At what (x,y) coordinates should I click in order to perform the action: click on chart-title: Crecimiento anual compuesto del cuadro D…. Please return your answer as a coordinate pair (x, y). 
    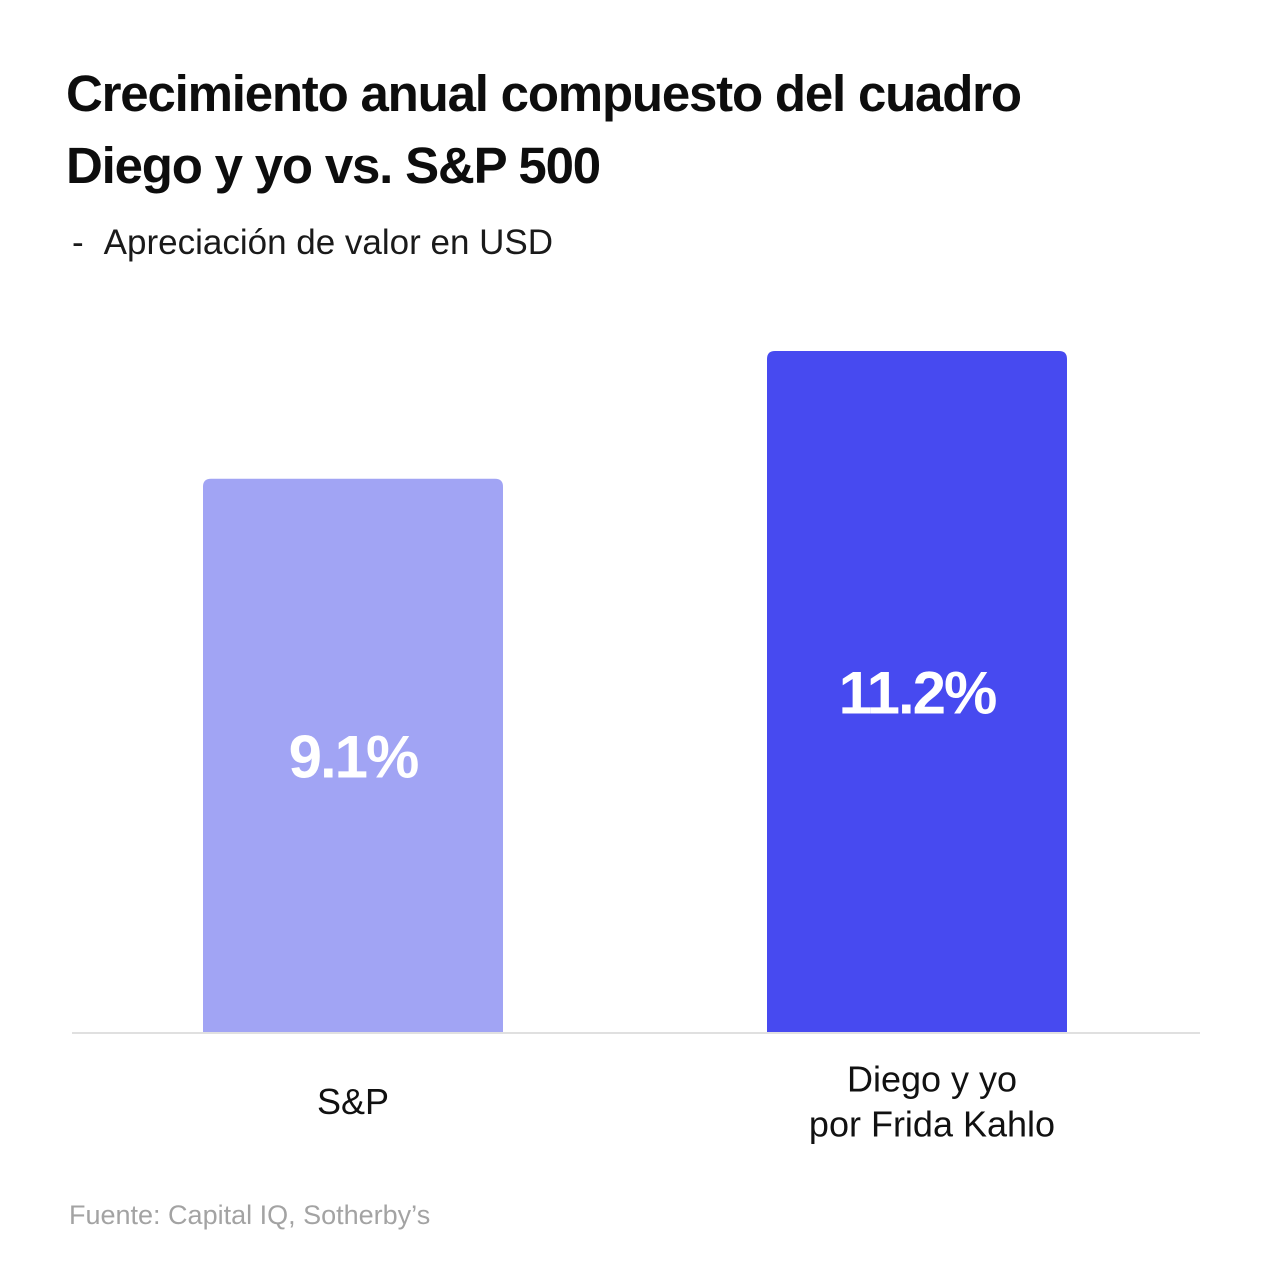
    Looking at the image, I should click on (641, 130).